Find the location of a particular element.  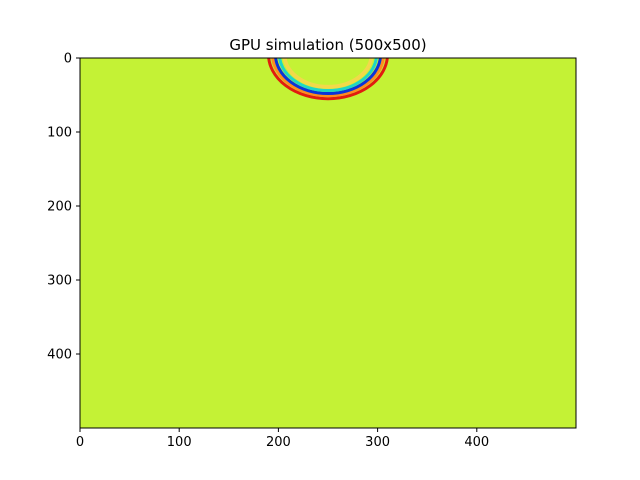

x-axis: 0 100 200 300 400 is located at coordinates (282, 439).